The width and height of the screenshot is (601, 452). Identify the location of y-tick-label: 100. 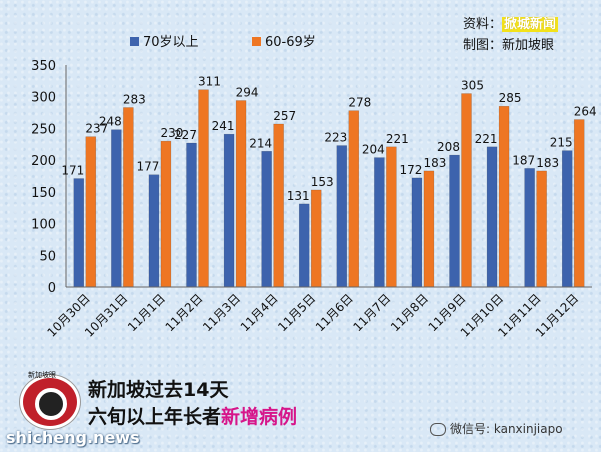
(43, 225).